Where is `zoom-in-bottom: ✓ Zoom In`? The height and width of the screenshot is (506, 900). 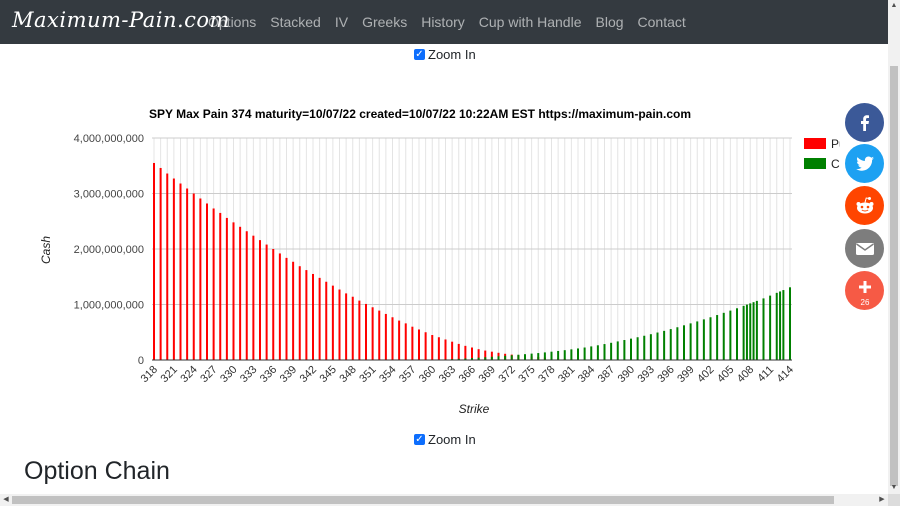
zoom-in-bottom: ✓ Zoom In is located at coordinates (445, 439).